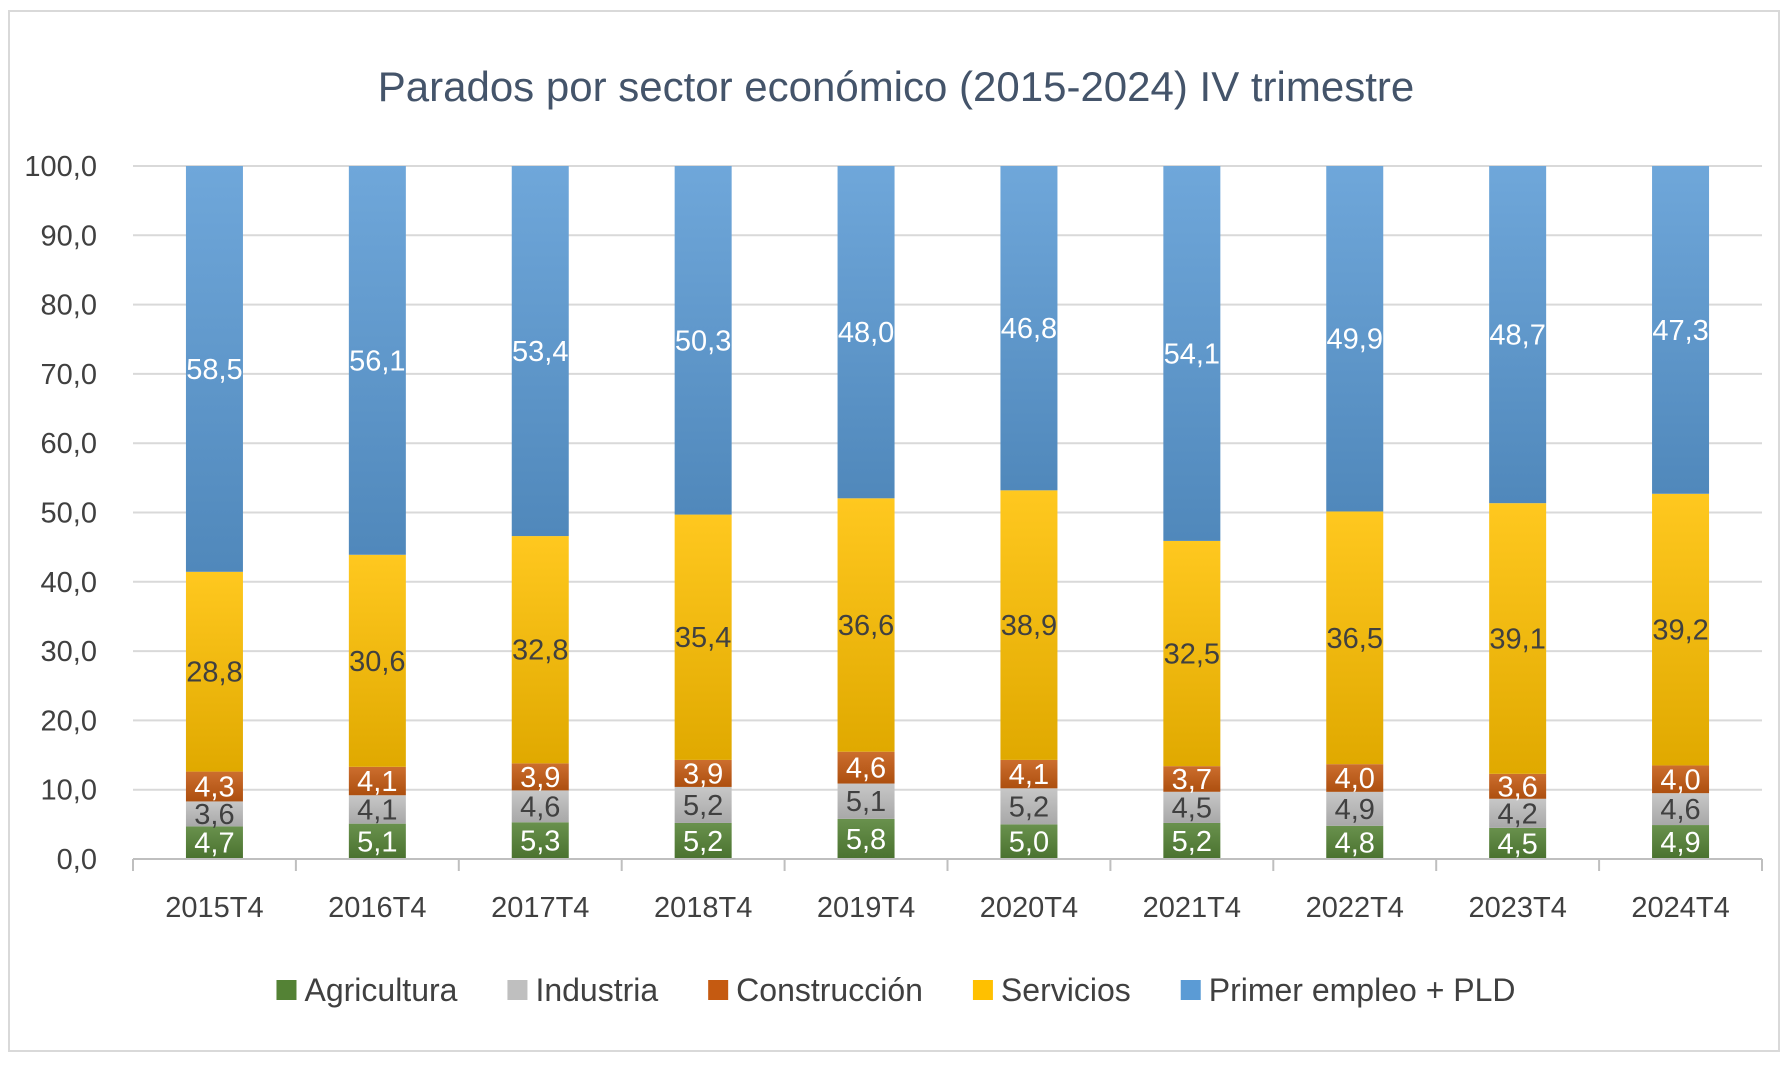  Describe the element at coordinates (69, 791) in the screenshot. I see `y-tick-label: 10,0` at that location.